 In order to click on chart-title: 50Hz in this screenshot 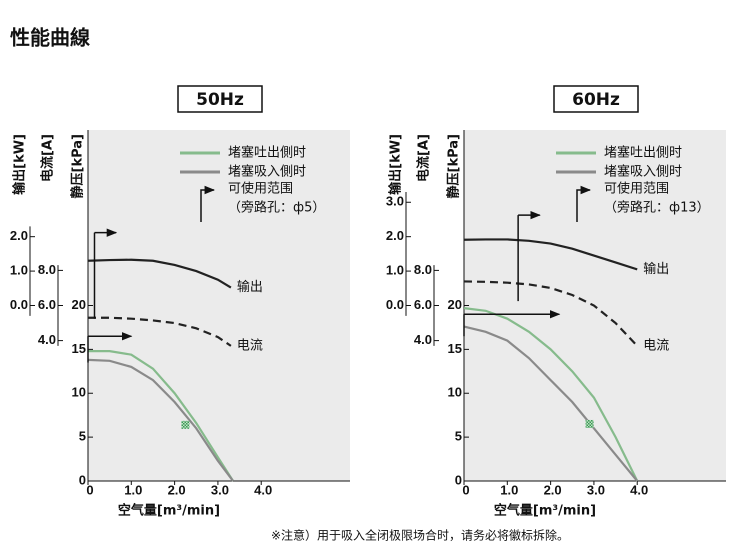, I will do `click(220, 100)`.